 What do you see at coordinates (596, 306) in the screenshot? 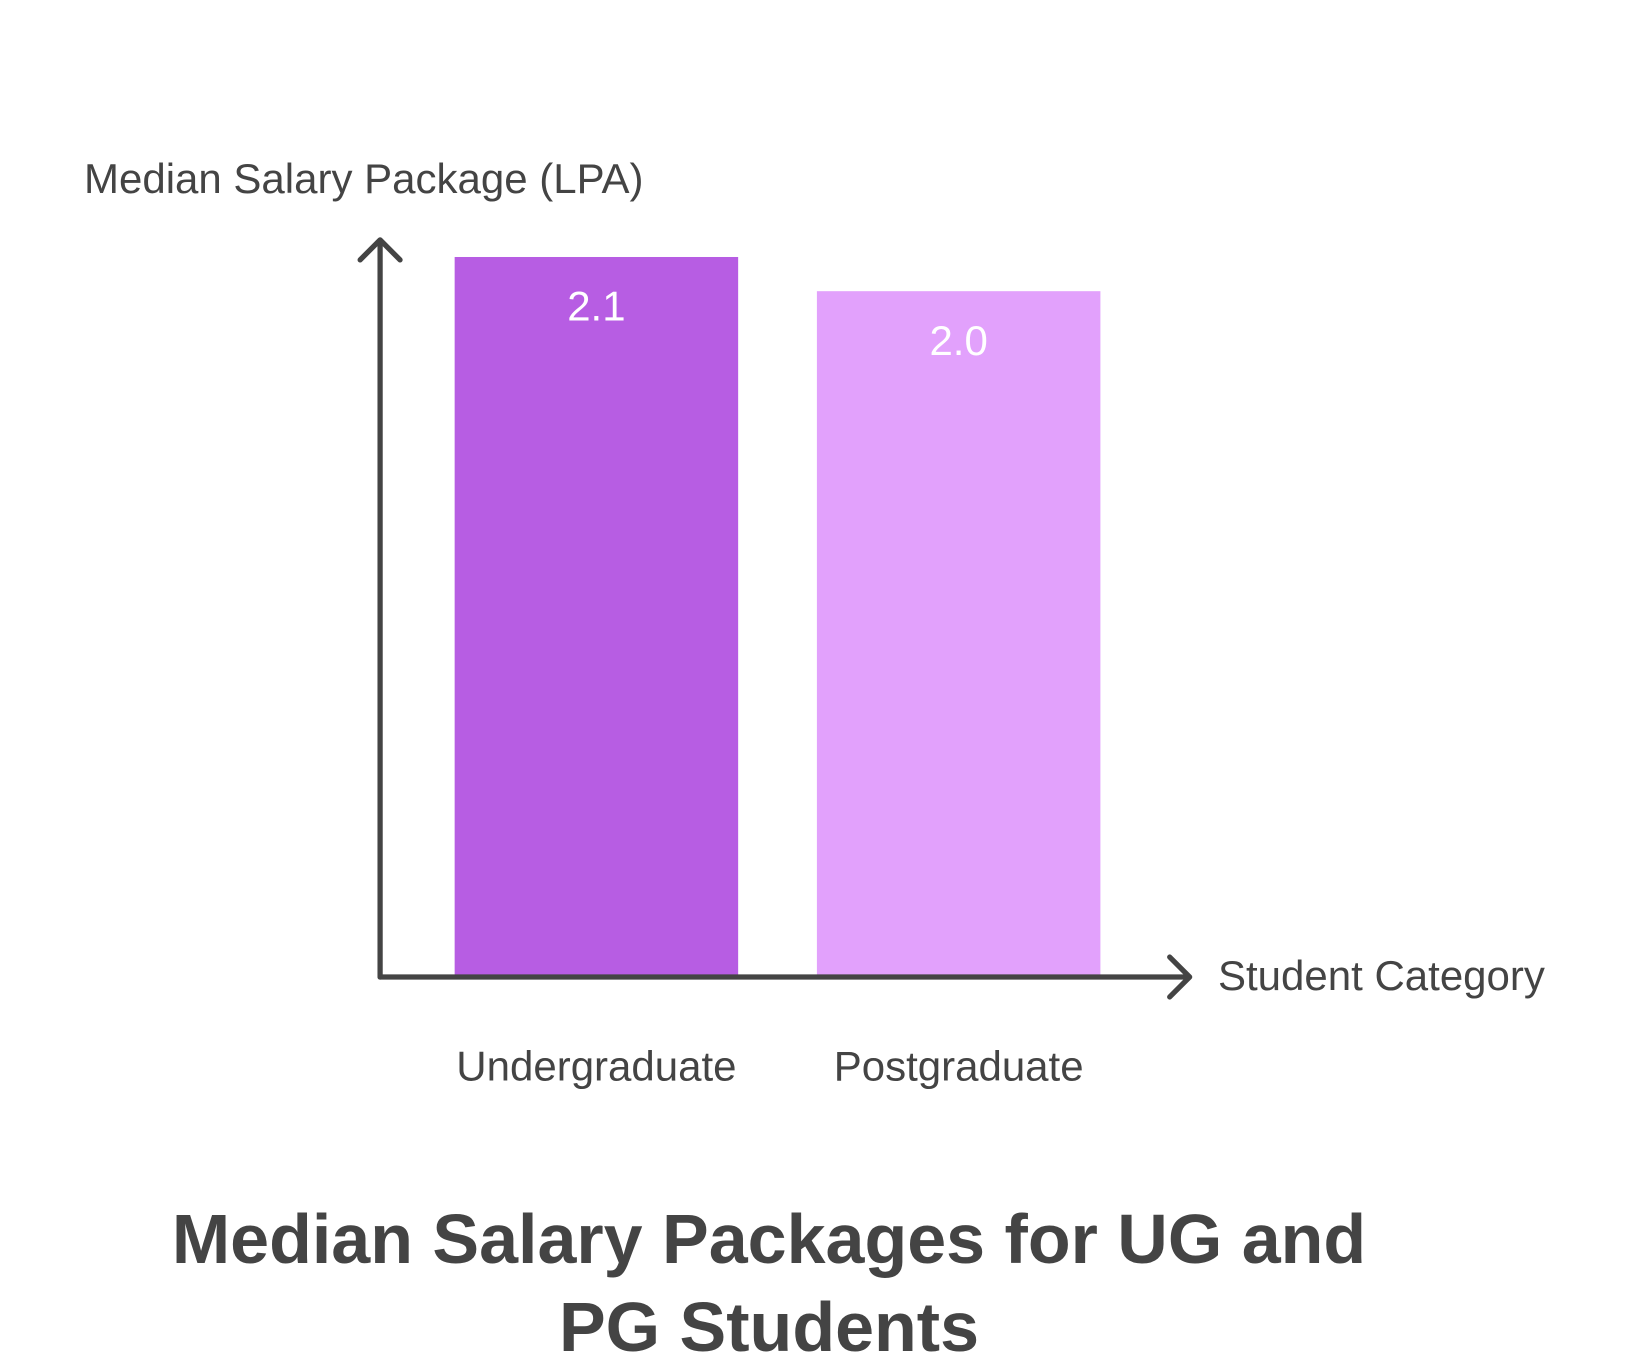
I see `value-label: 2.1` at bounding box center [596, 306].